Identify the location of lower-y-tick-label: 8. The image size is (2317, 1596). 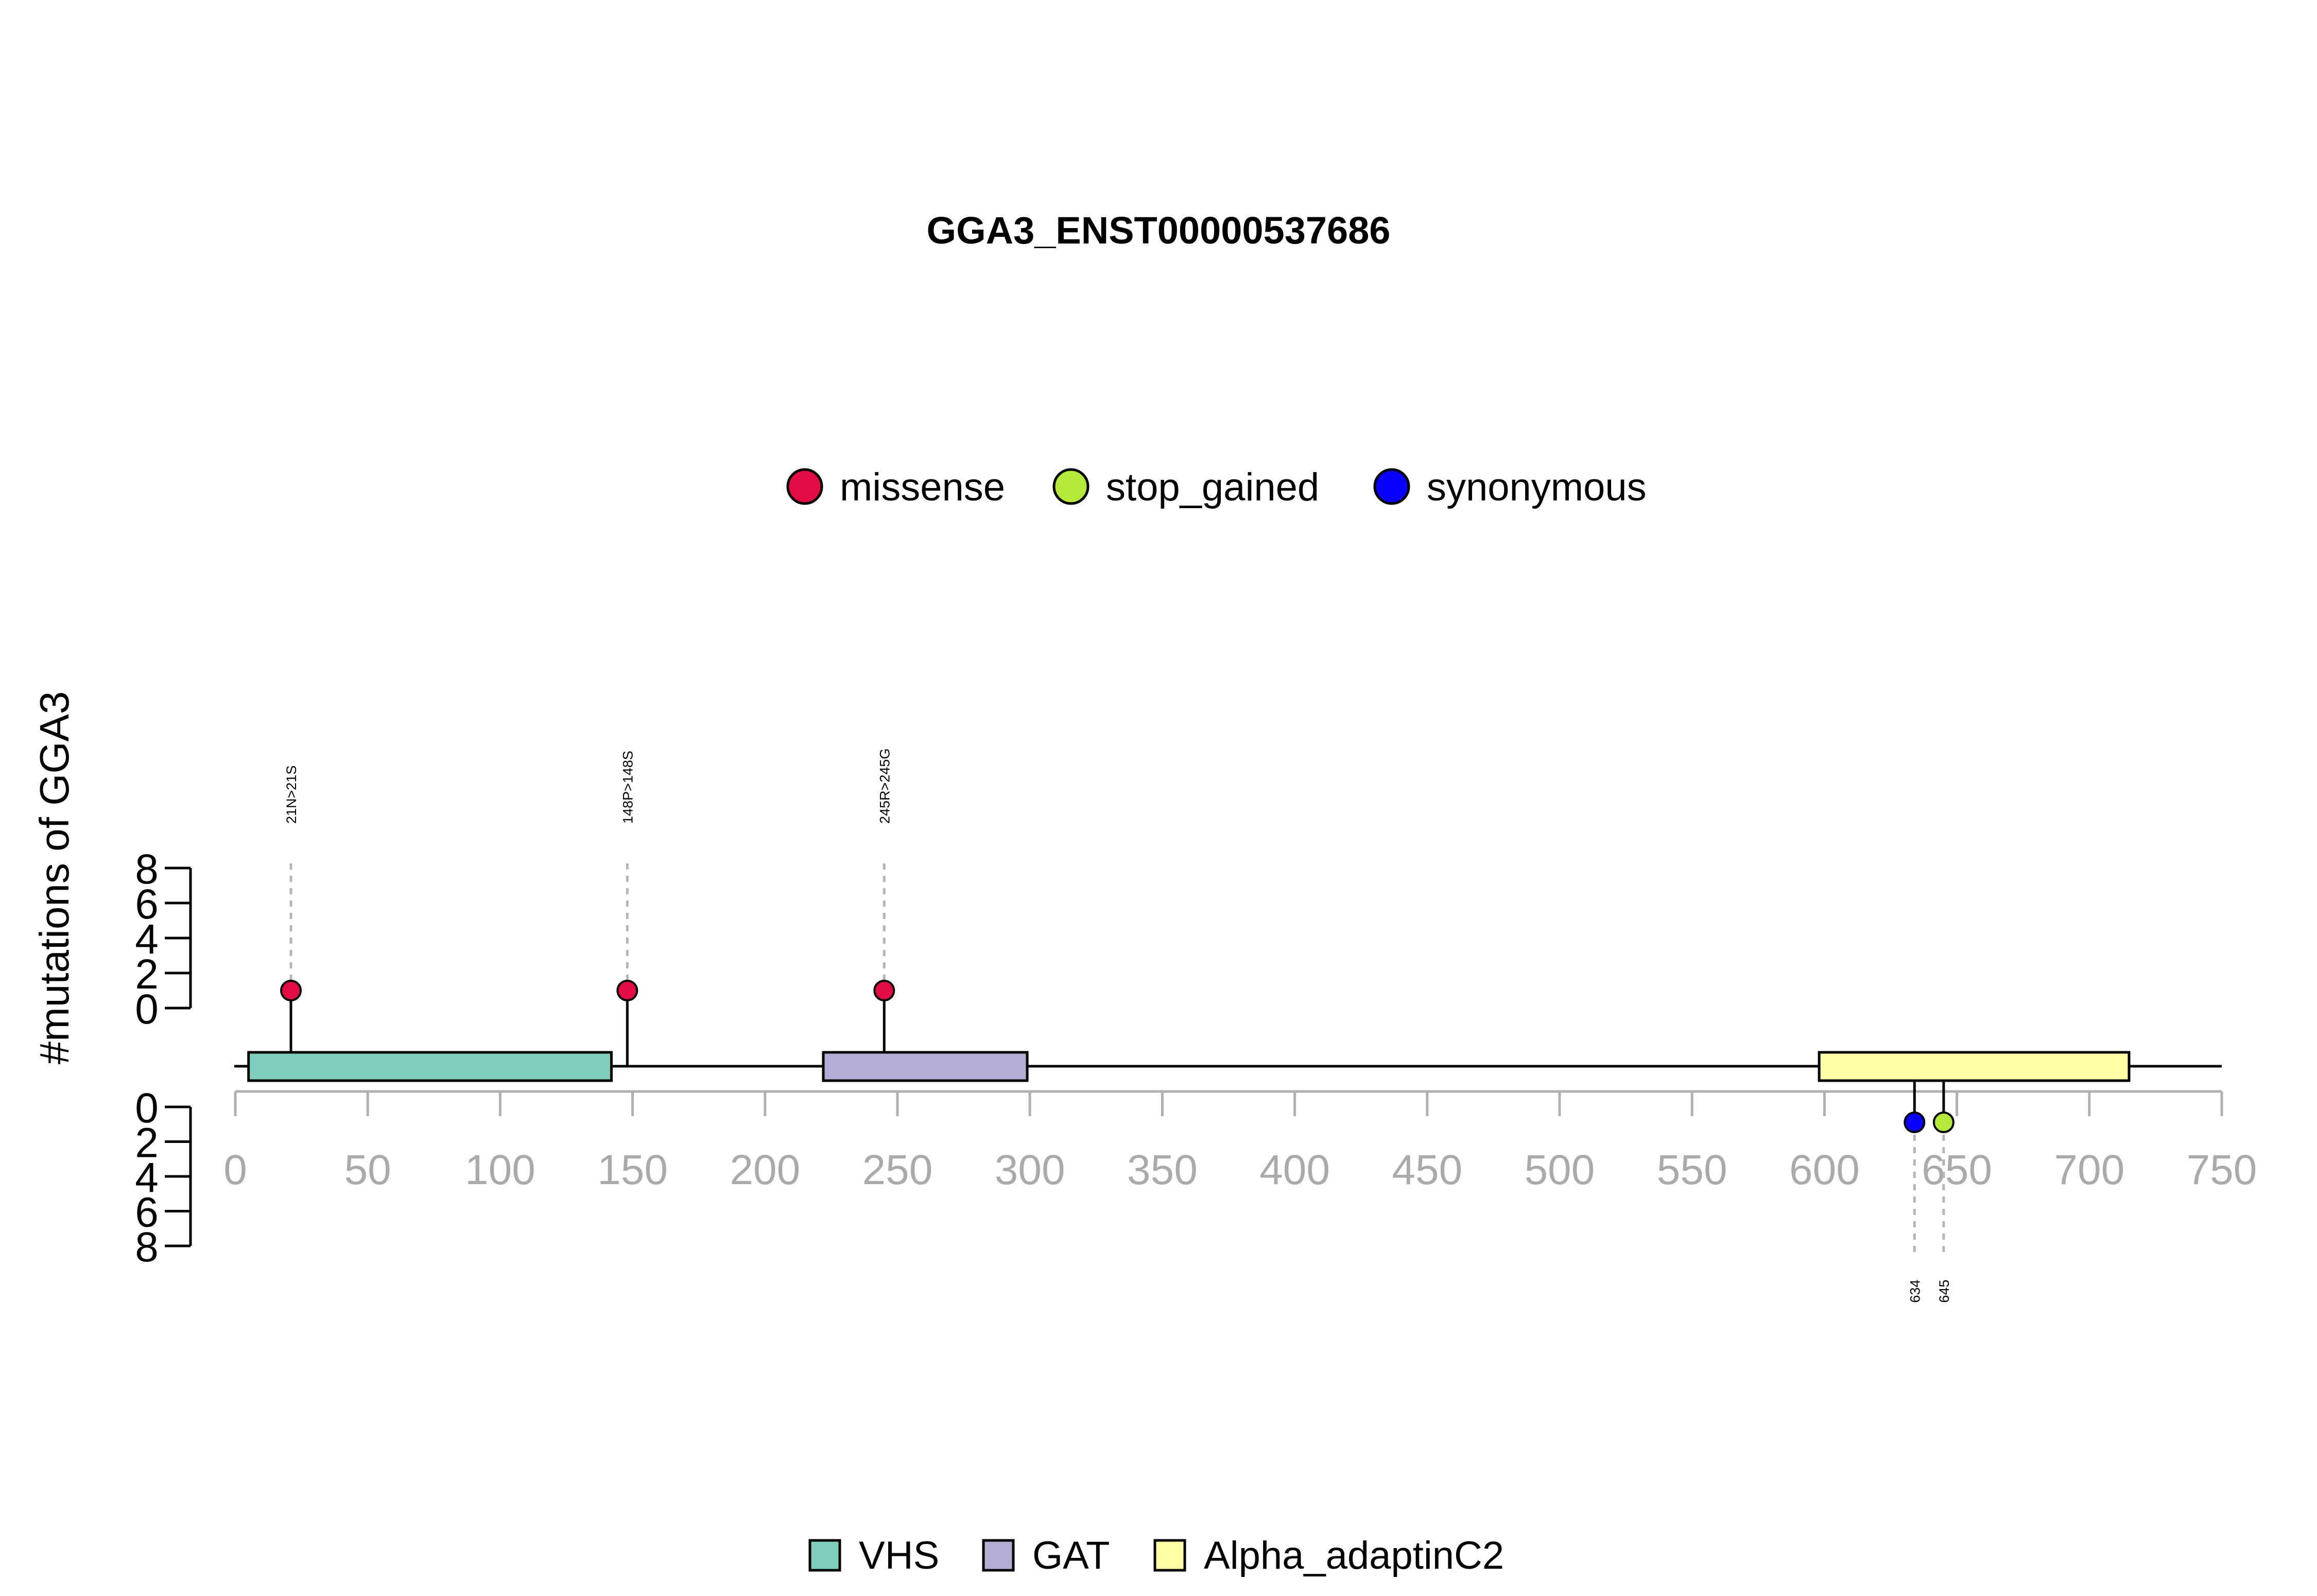
(147, 1248).